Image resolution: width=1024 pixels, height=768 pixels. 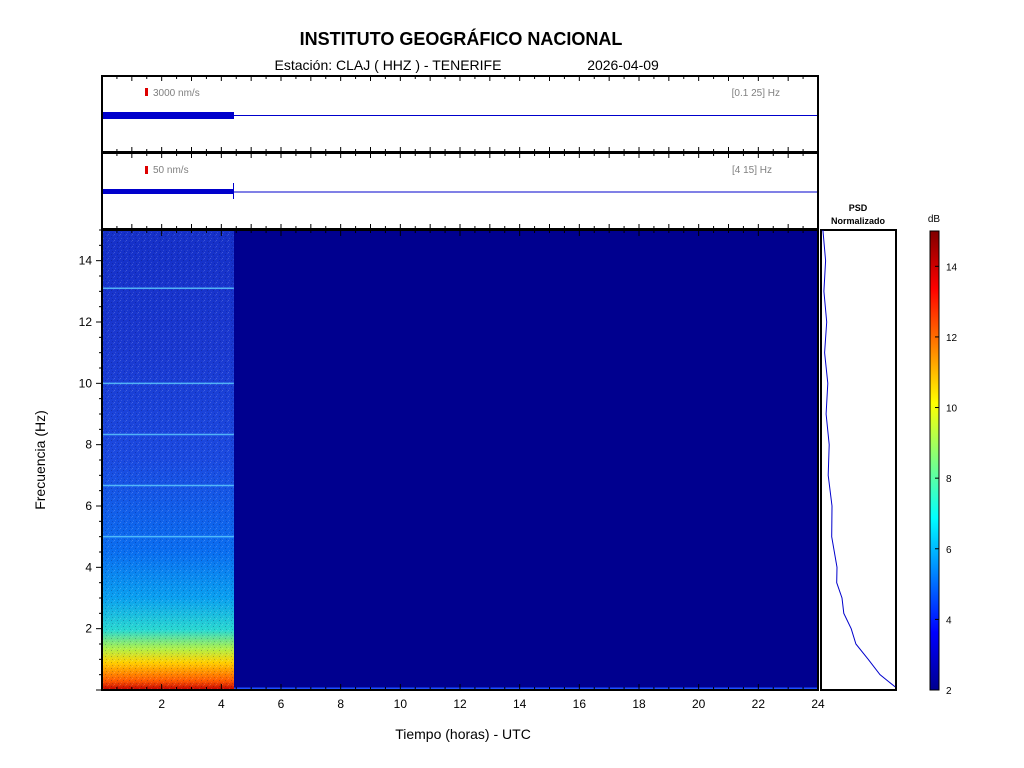 What do you see at coordinates (86, 322) in the screenshot?
I see `y-tick-label: 12` at bounding box center [86, 322].